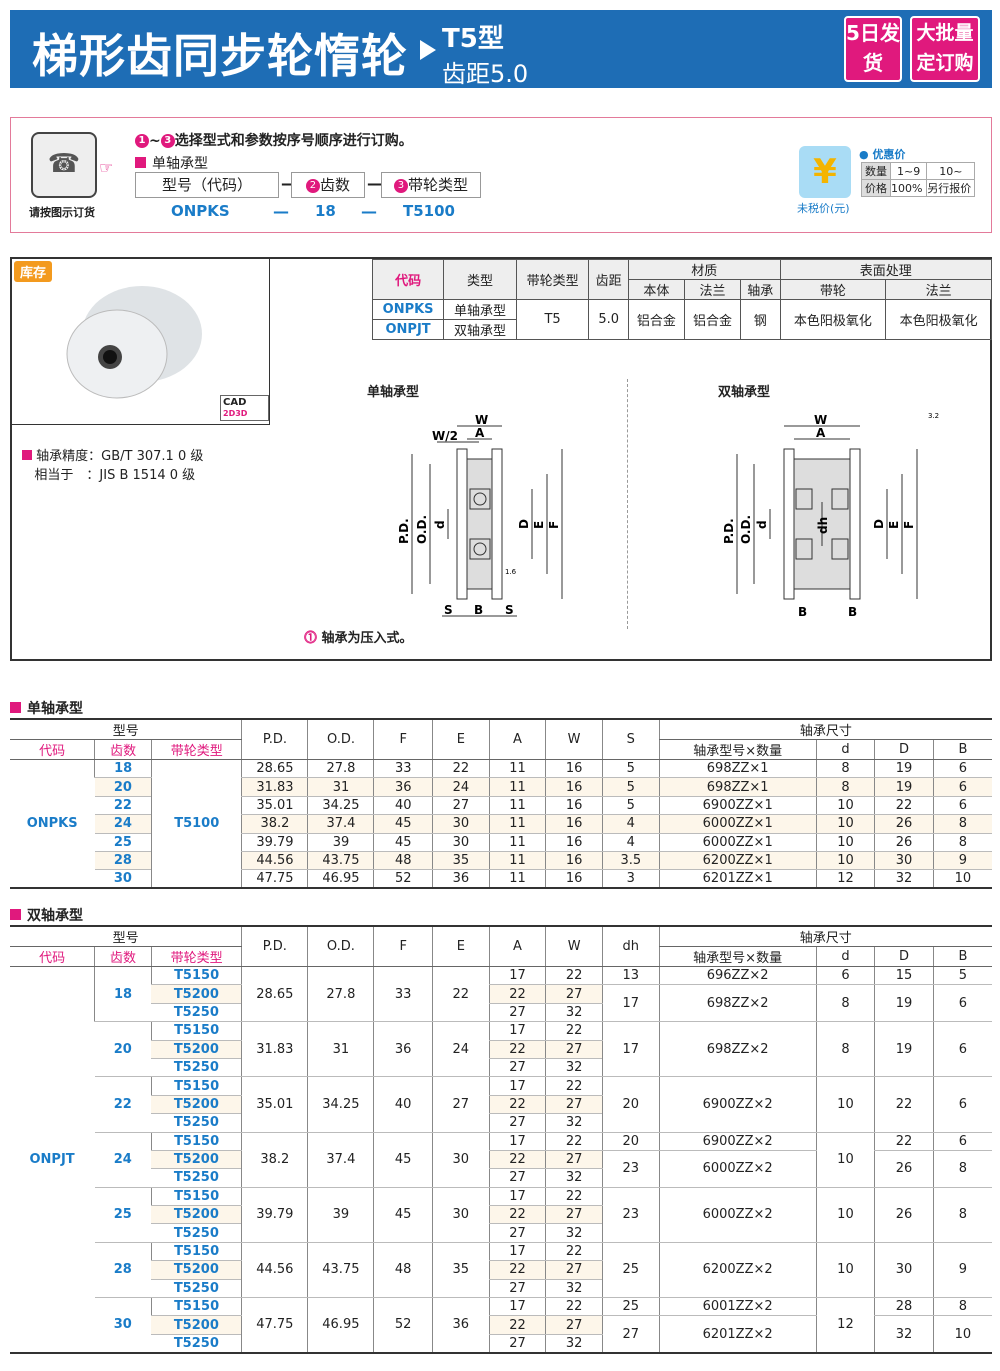 This screenshot has width=1000, height=1371. I want to click on B-cell: 6, so click(962, 1049).